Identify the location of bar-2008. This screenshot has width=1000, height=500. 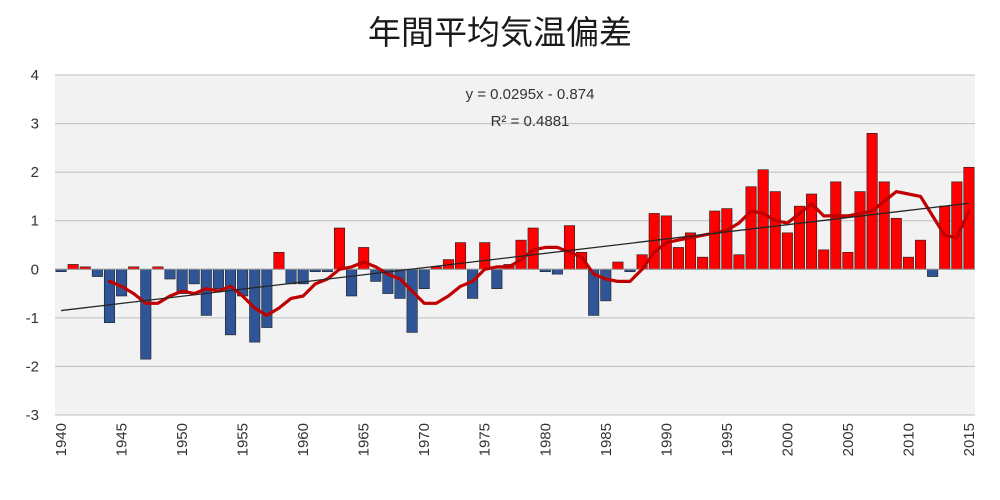
(884, 225).